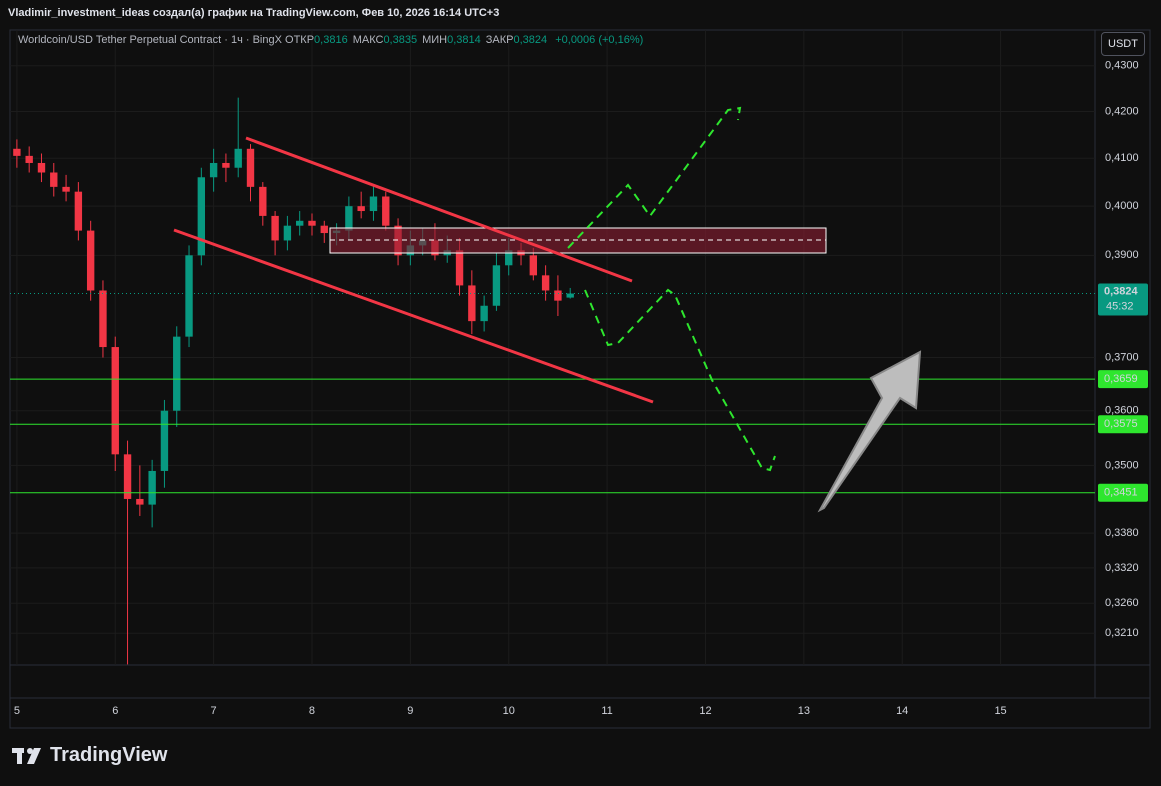 Image resolution: width=1161 pixels, height=786 pixels. What do you see at coordinates (1122, 633) in the screenshot?
I see `y-tick-label: 0,3210` at bounding box center [1122, 633].